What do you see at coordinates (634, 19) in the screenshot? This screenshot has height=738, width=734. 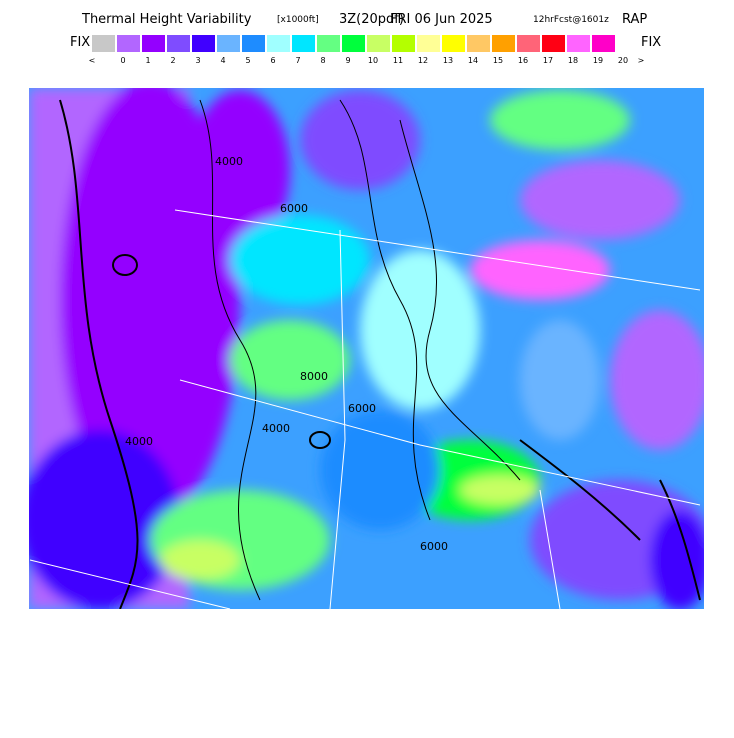 I see `model: RAP` at bounding box center [634, 19].